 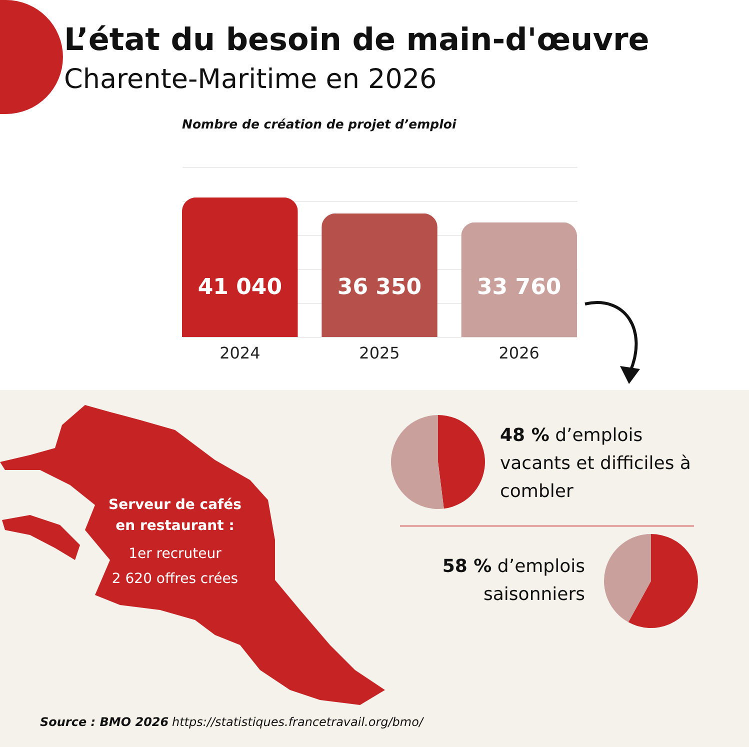 What do you see at coordinates (519, 287) in the screenshot?
I see `data-label: 33 760` at bounding box center [519, 287].